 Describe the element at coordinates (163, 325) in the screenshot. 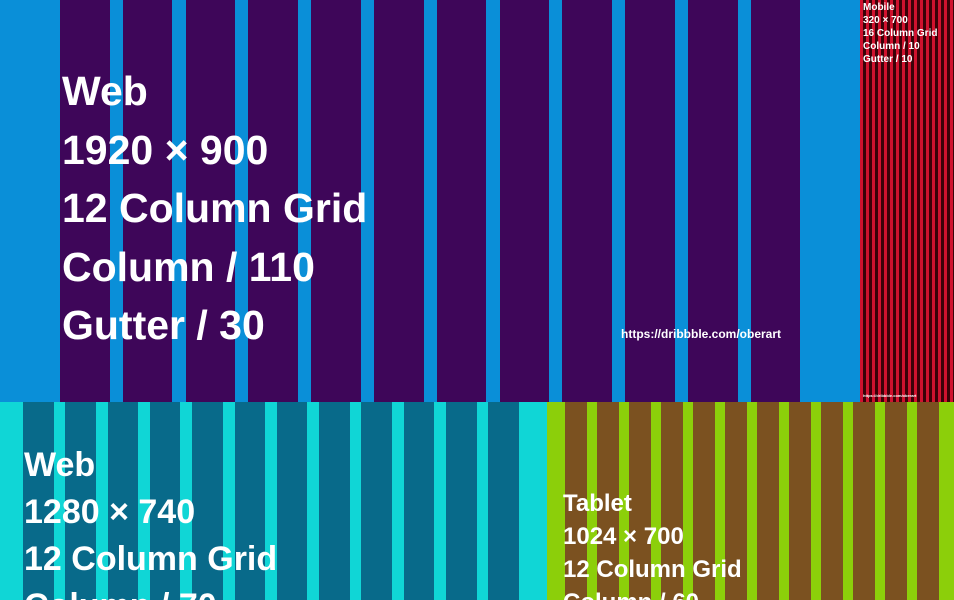

I see `spec-line: Gutter / 30` at that location.